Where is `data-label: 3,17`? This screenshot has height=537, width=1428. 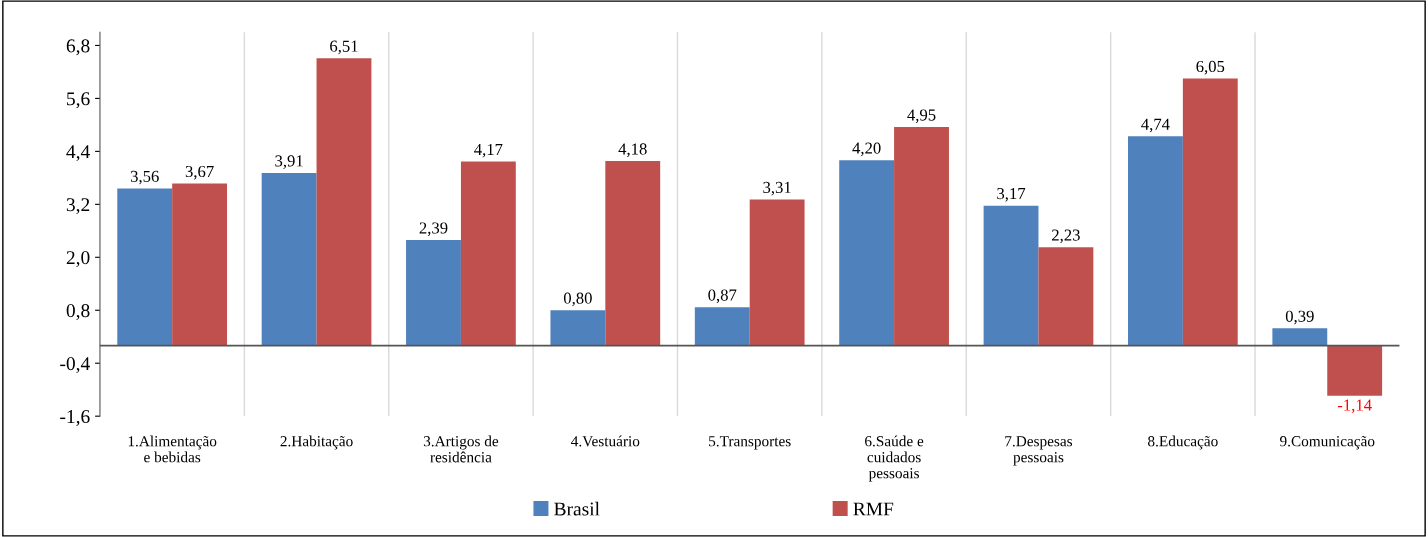
data-label: 3,17 is located at coordinates (1011, 194).